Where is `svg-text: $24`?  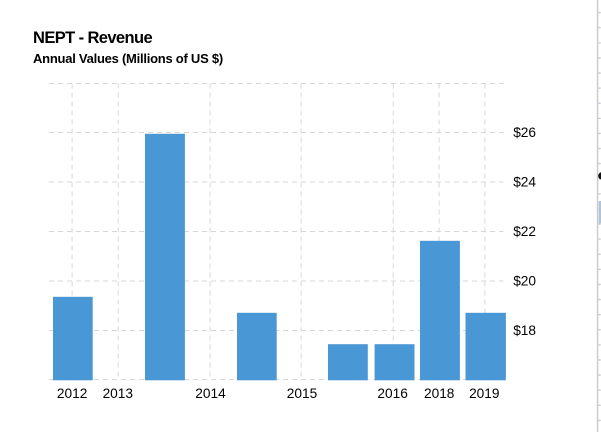 svg-text: $24 is located at coordinates (524, 182).